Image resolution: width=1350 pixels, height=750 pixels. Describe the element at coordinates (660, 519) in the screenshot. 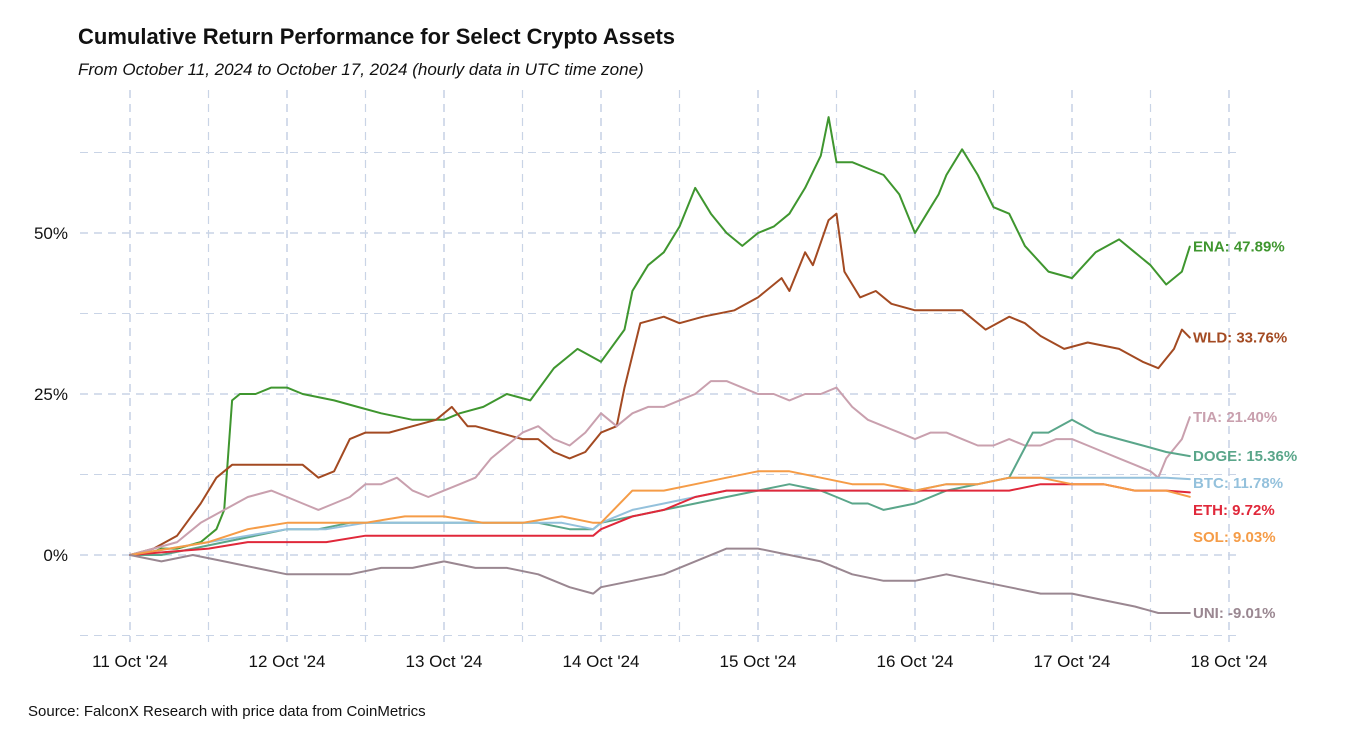

I see `series-line-eth` at that location.